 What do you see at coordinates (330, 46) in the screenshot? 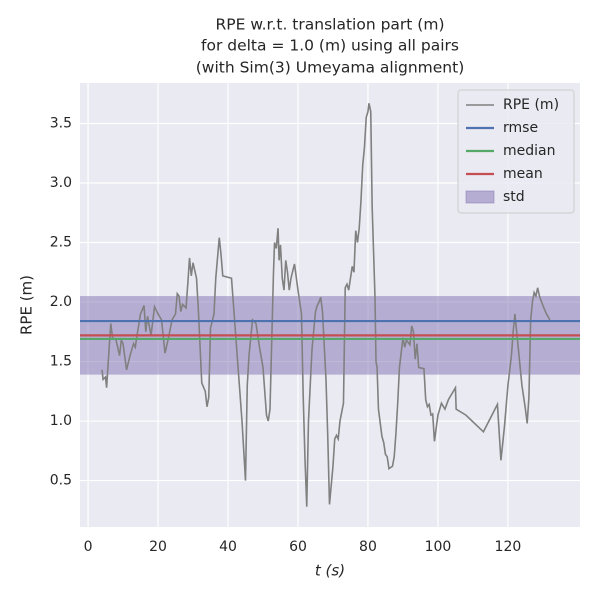
I see `chart-title: for delta = 1.0 (m) using all pairs` at bounding box center [330, 46].